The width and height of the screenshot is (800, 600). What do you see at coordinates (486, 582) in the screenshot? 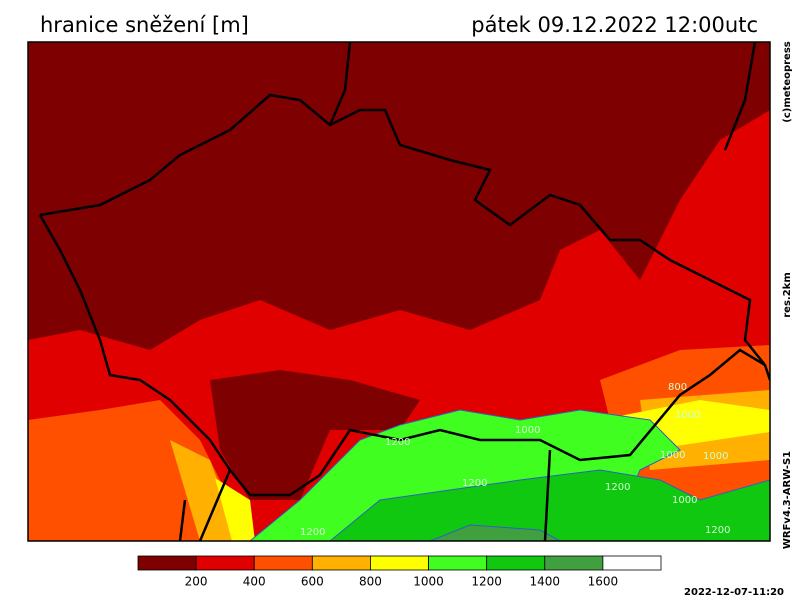
I see `color-bar-label: 1200` at bounding box center [486, 582].